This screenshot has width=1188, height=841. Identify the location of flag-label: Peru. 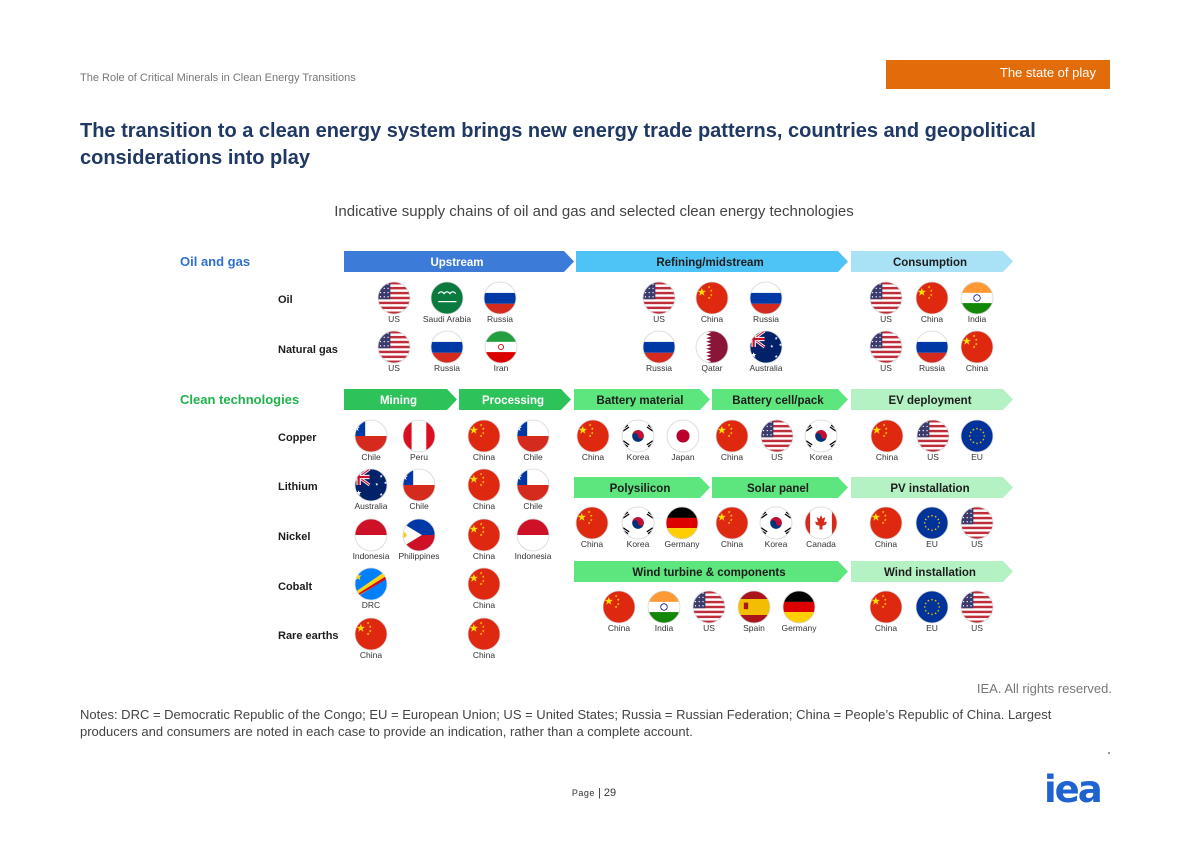
(419, 457).